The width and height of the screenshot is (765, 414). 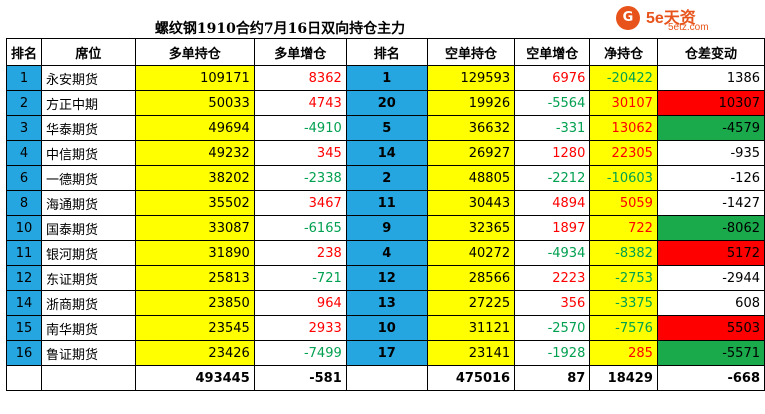 I want to click on cell-seat: 浙商期货, so click(x=88, y=303).